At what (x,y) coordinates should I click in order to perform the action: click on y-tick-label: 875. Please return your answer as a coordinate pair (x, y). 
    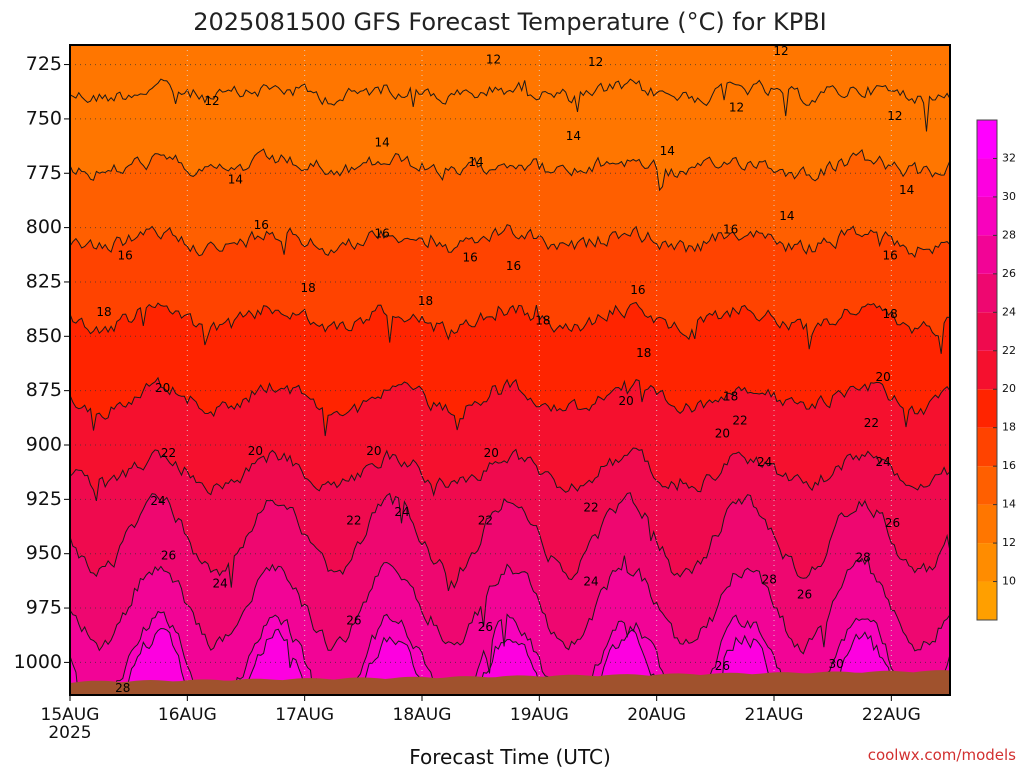
    Looking at the image, I should click on (44, 390).